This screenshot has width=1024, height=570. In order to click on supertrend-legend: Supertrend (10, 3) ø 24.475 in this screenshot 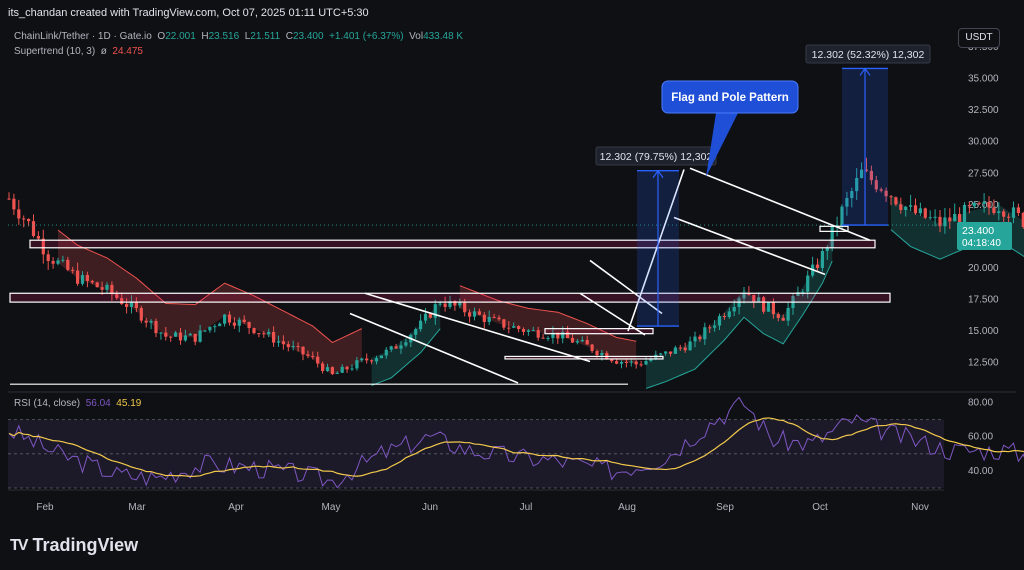, I will do `click(78, 51)`.